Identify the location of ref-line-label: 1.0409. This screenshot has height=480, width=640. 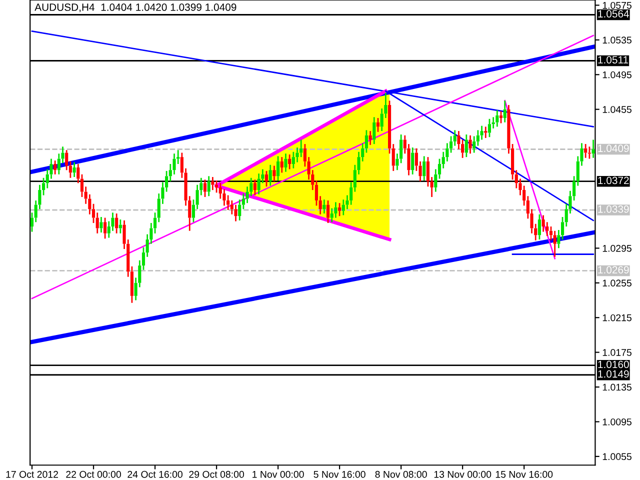
(613, 148).